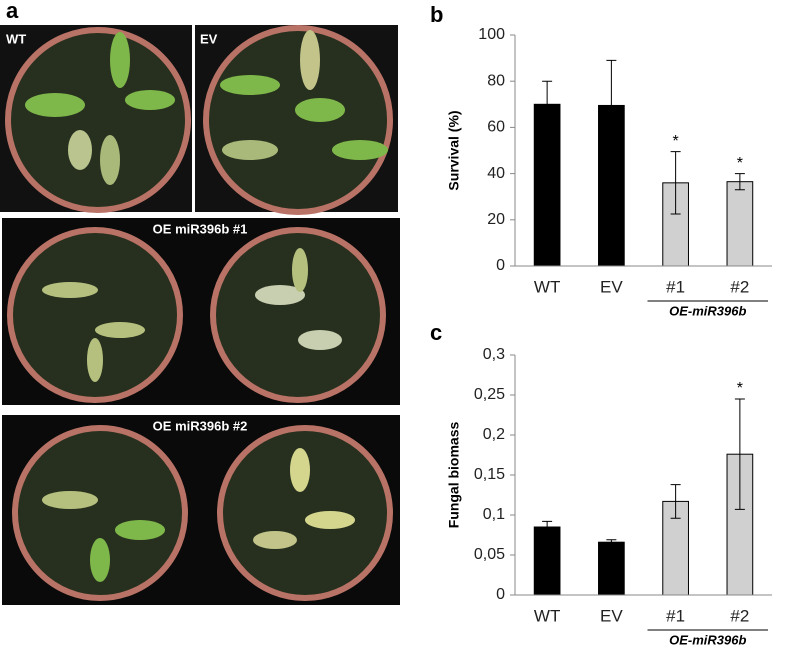 This screenshot has height=649, width=787. Describe the element at coordinates (496, 219) in the screenshot. I see `y-tick-label: 20` at that location.